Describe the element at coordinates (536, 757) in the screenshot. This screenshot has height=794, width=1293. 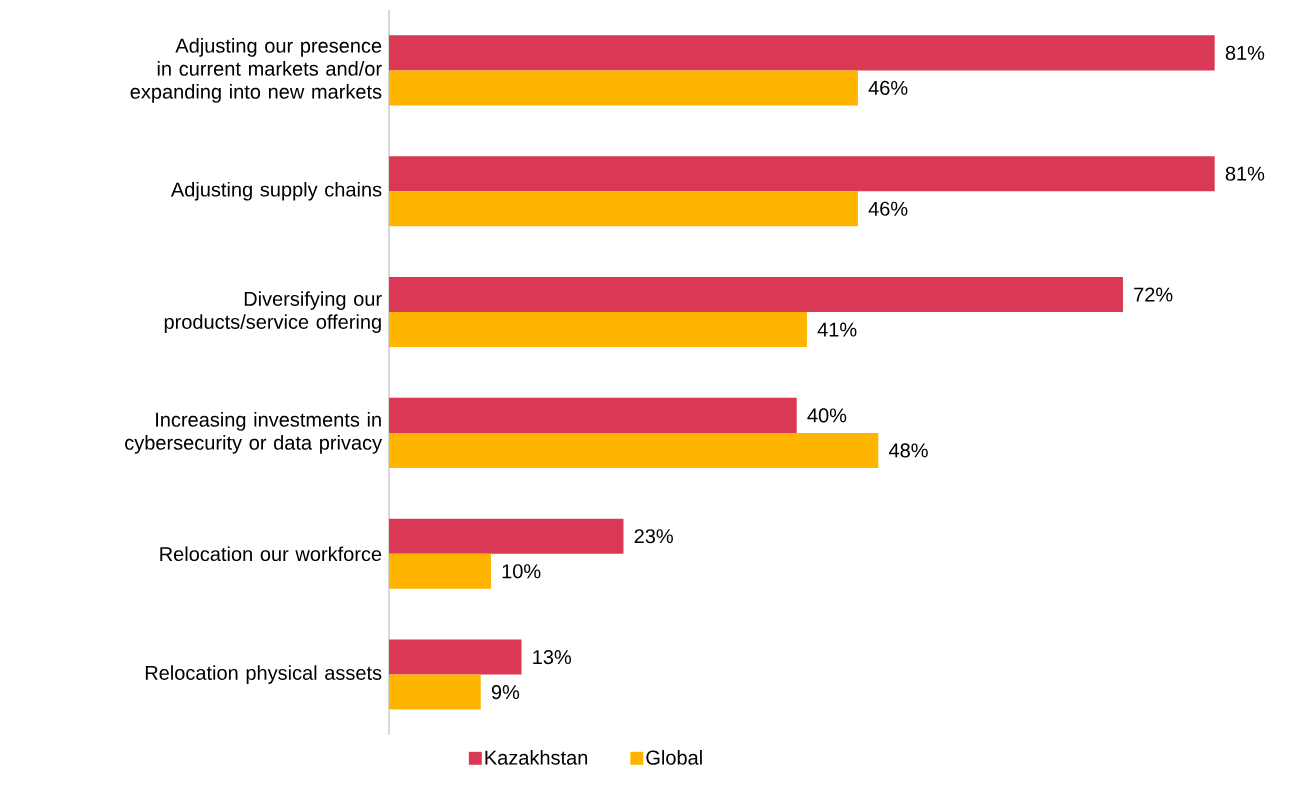
I see `legend-label: Kazakhstan` at that location.